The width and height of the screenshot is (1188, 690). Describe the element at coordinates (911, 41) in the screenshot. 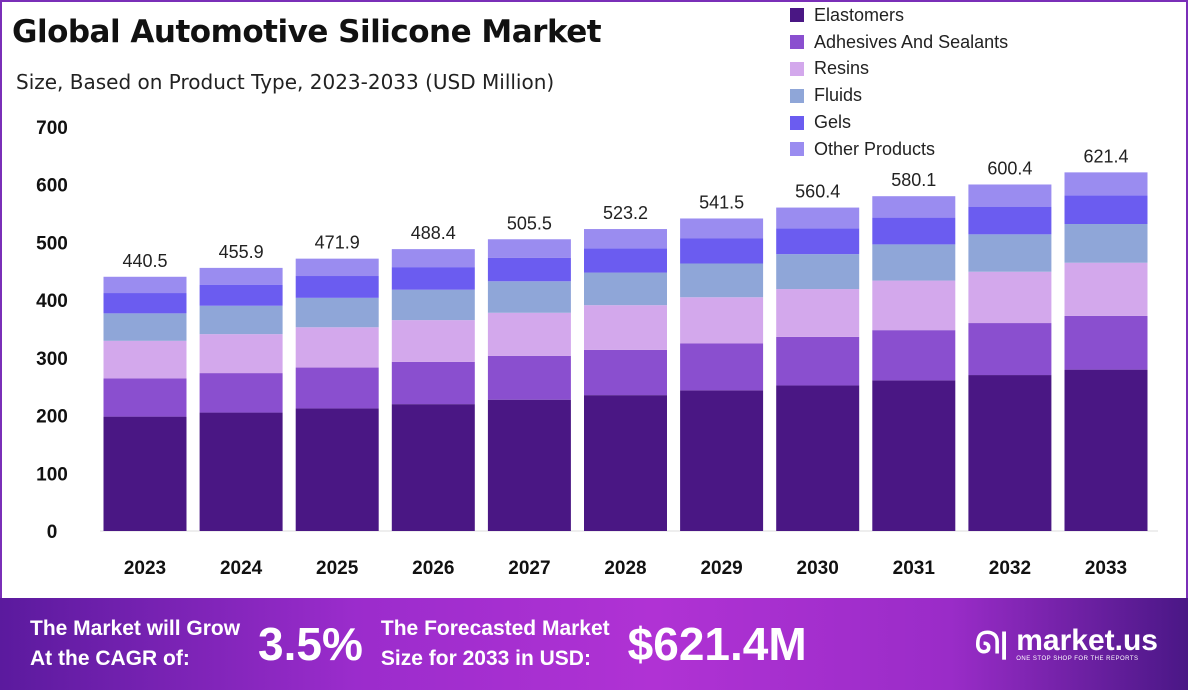

I see `legend-label: Adhesives And Sealants` at that location.